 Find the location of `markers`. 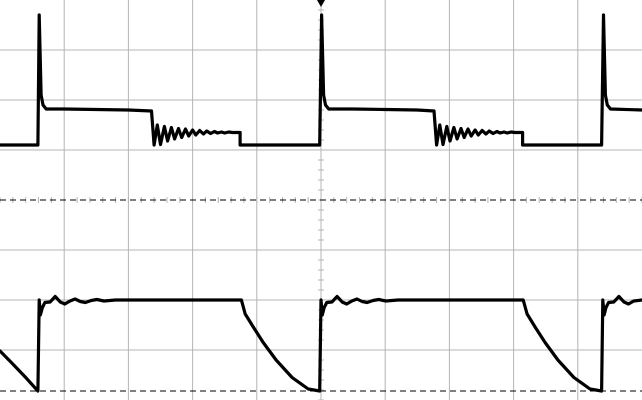

markers is located at coordinates (321, 3).